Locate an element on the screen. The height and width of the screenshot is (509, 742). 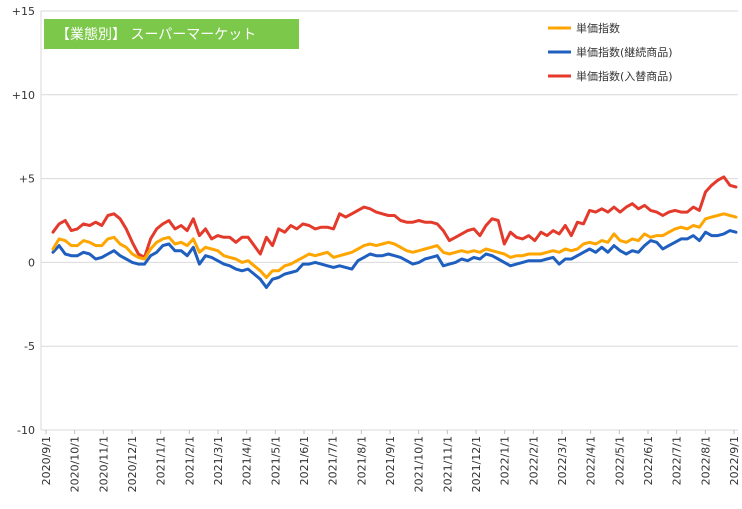
x-tick-label: 2020/10/1 is located at coordinates (75, 464).